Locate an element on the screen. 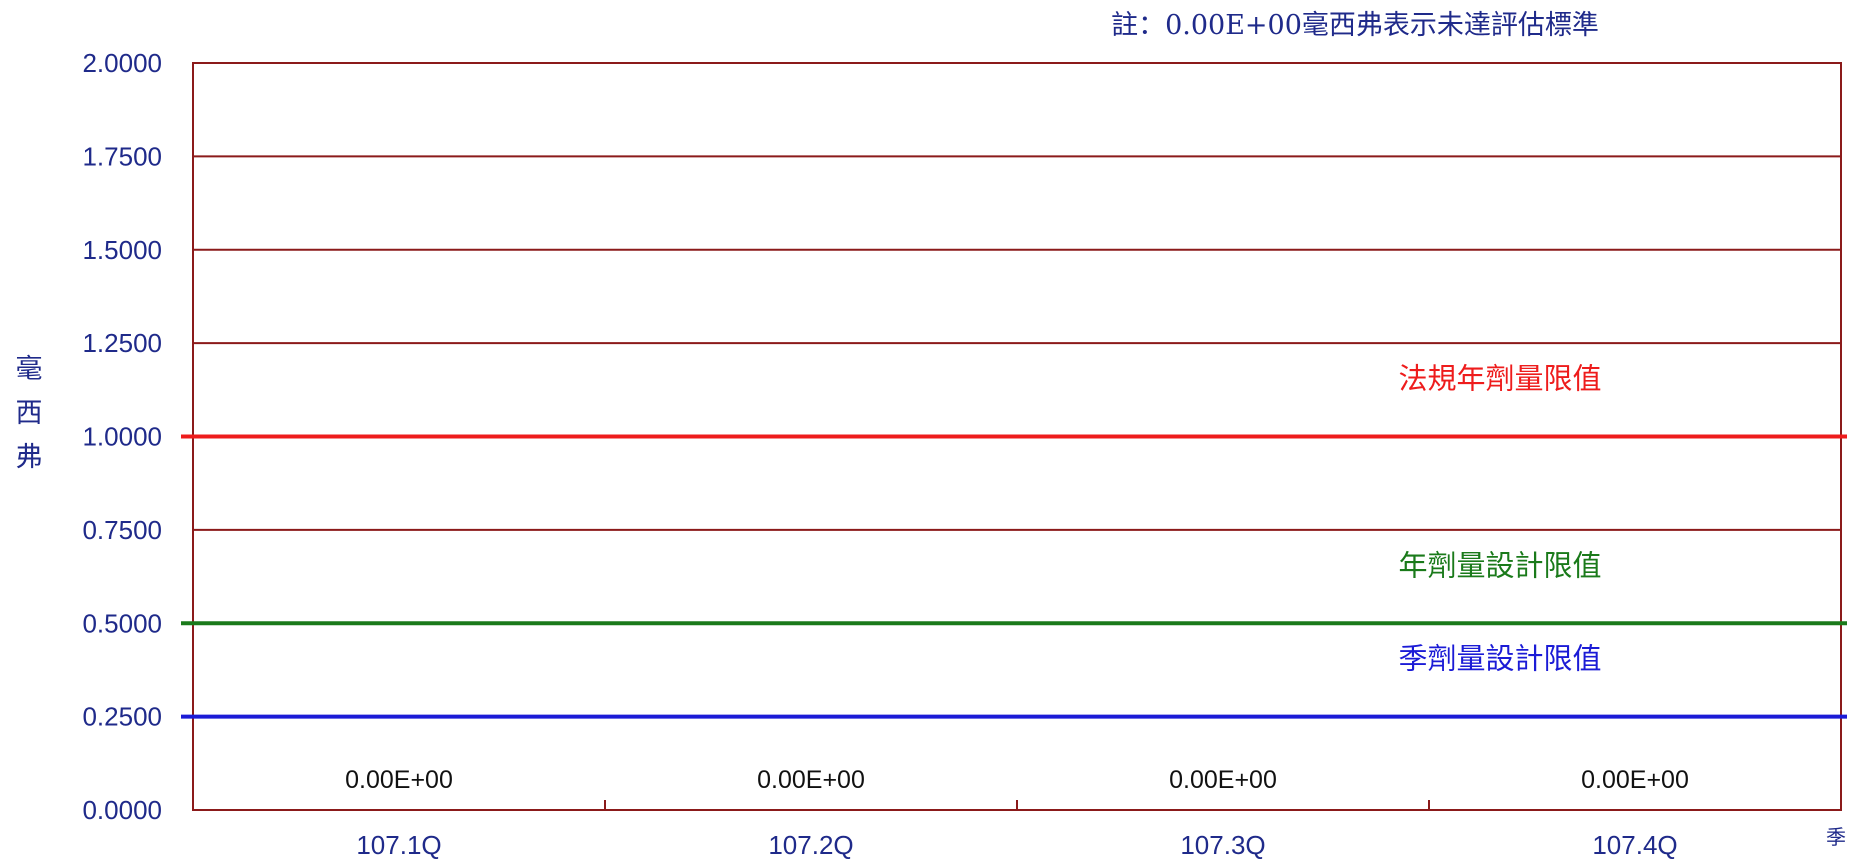  x-tick-labels: 107.1Q 107.2Q 107.3Q 107.4Q is located at coordinates (1017, 829).